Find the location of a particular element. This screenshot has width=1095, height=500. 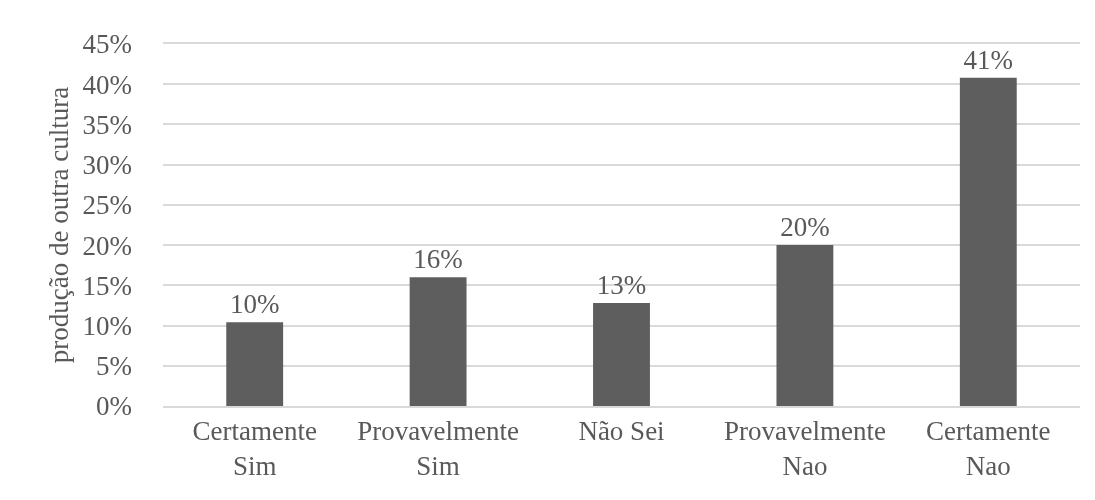

y-tick-label: 25% is located at coordinates (107, 205).